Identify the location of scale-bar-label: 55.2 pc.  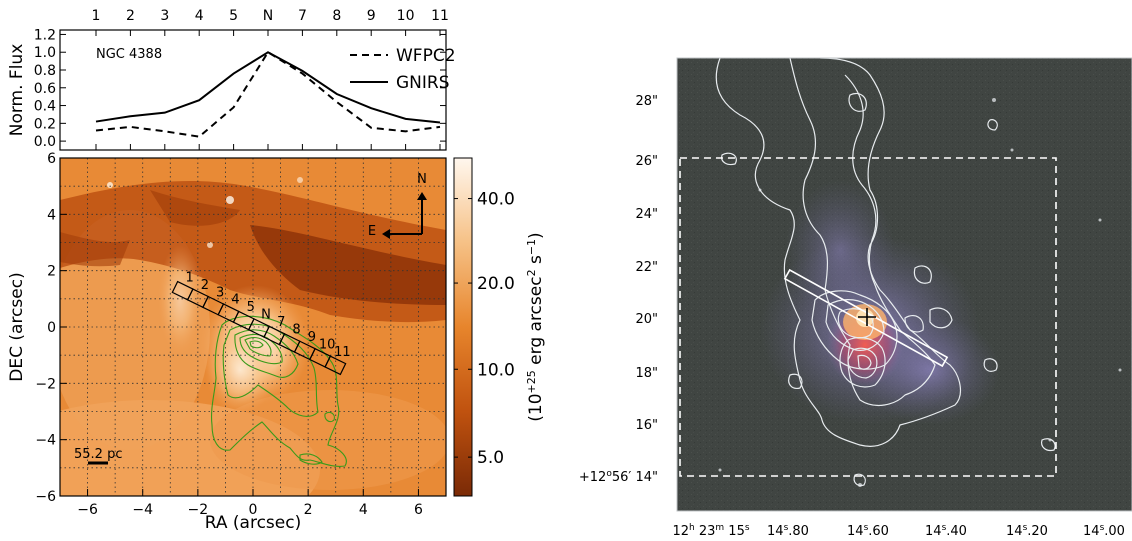
(98, 454).